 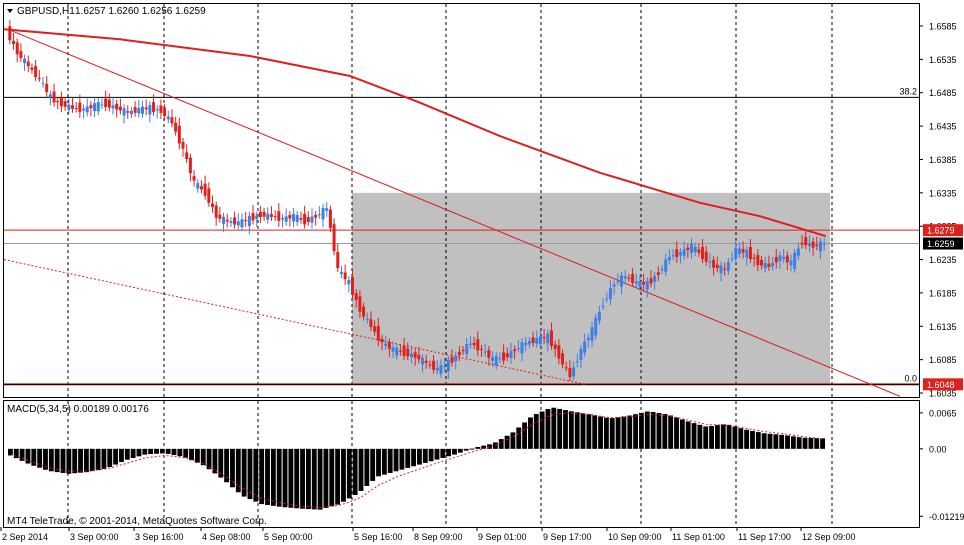 What do you see at coordinates (943, 93) in the screenshot?
I see `y-tick-label: 1.6485` at bounding box center [943, 93].